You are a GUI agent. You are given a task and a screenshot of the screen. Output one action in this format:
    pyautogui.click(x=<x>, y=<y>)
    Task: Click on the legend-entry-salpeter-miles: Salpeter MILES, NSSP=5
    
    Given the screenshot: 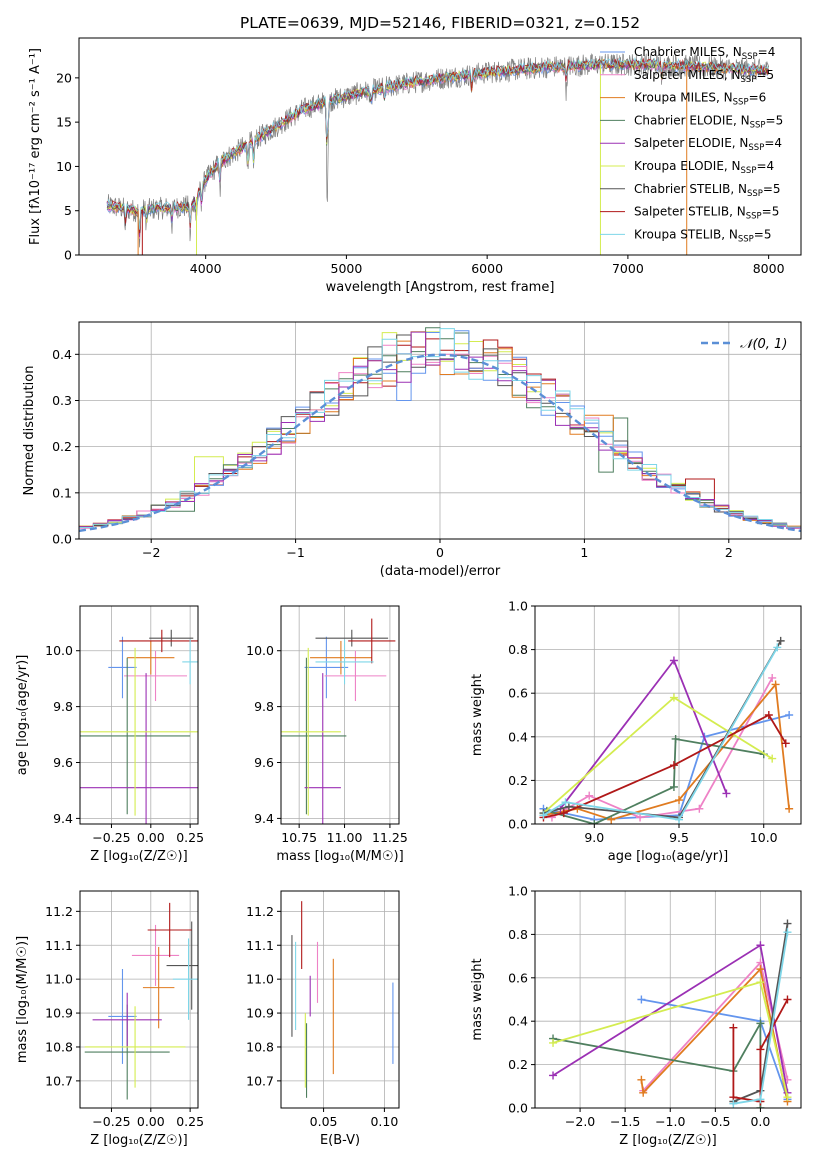 What is the action you would take?
    pyautogui.click(x=704, y=76)
    